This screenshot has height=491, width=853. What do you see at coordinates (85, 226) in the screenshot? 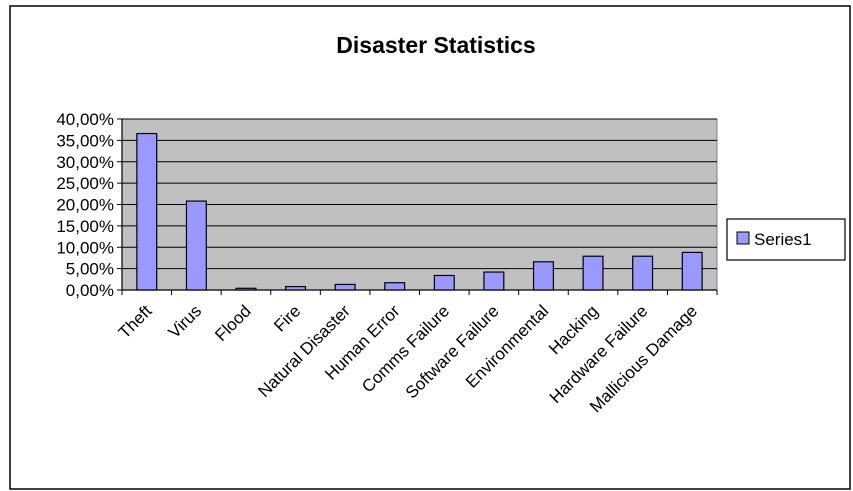
I see `y-tick-label: 15,00%` at bounding box center [85, 226].